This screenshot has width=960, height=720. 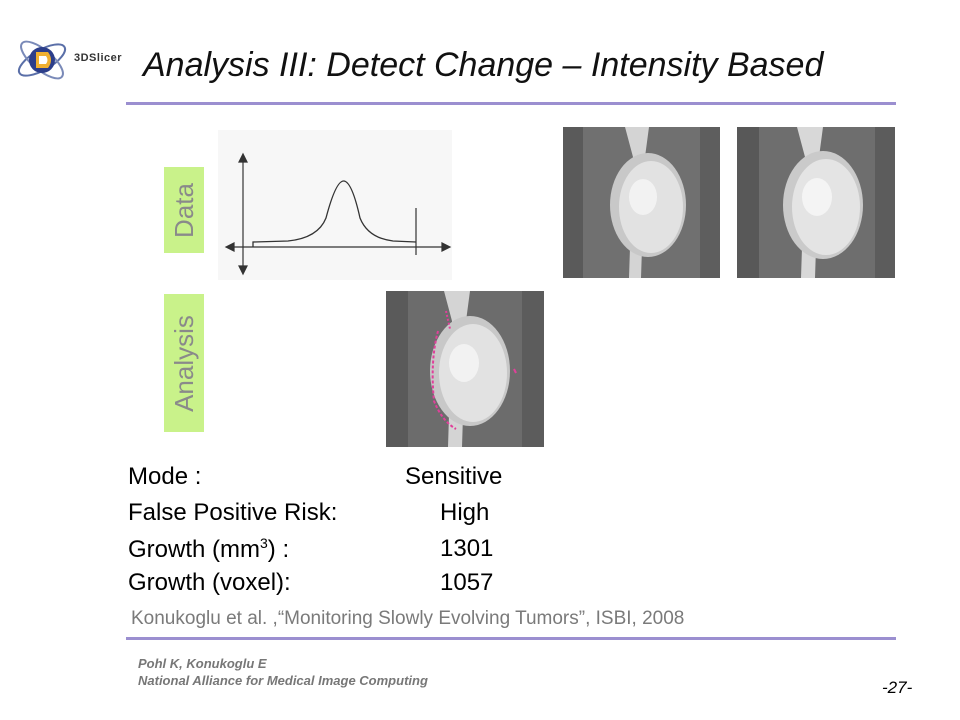 I want to click on growth-voxel-value: 1057, so click(x=467, y=582).